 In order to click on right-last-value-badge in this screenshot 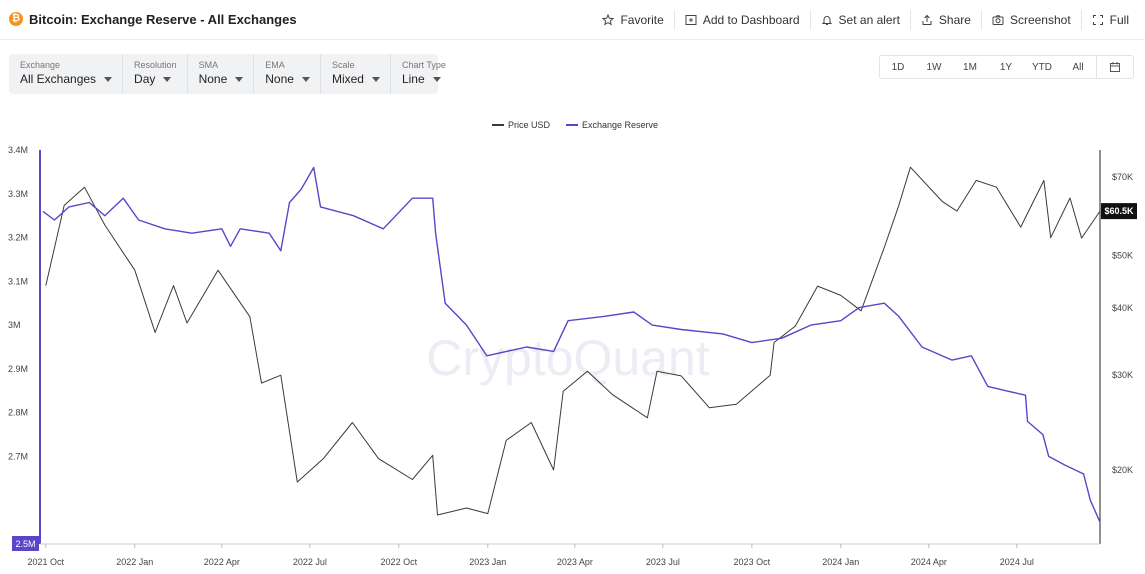, I will do `click(1119, 211)`.